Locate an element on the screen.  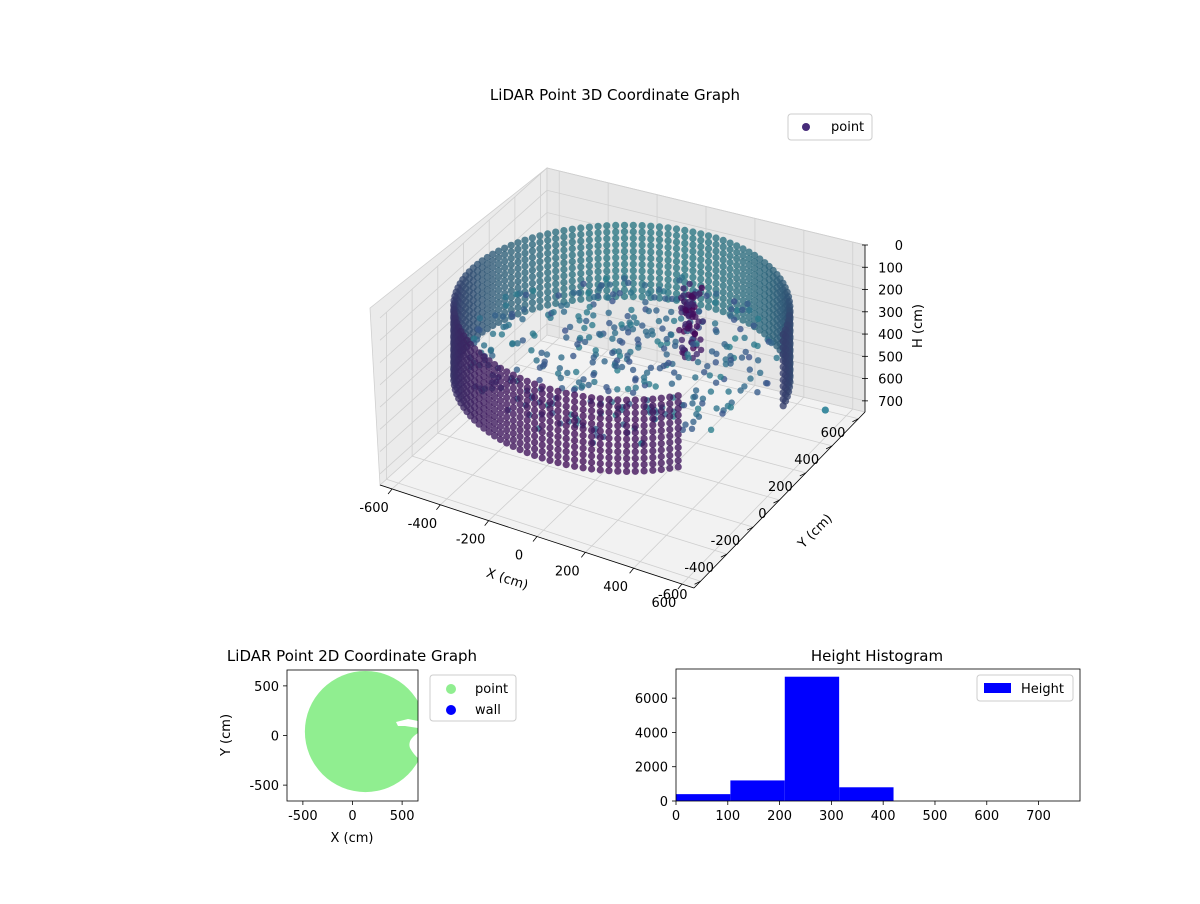
legend-box-hist is located at coordinates (1025, 688).